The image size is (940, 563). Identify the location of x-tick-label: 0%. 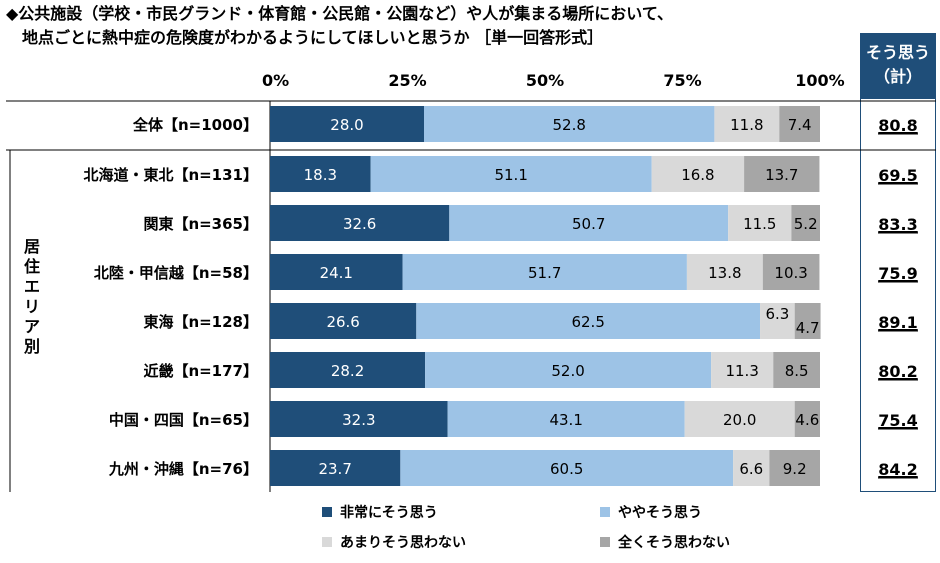
(275, 80).